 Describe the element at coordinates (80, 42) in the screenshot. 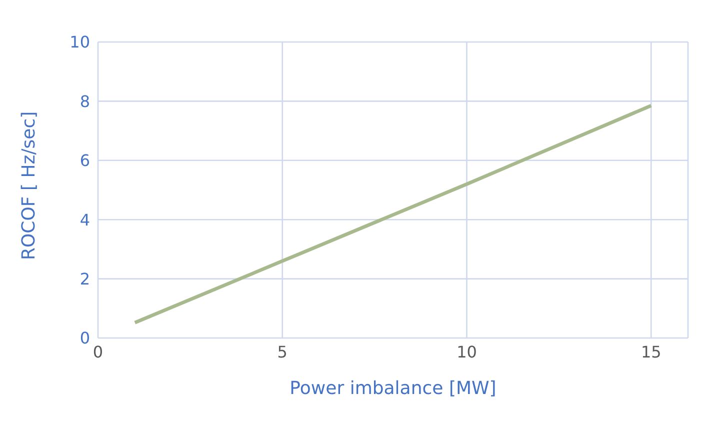

I see `y-tick-label: 10` at that location.